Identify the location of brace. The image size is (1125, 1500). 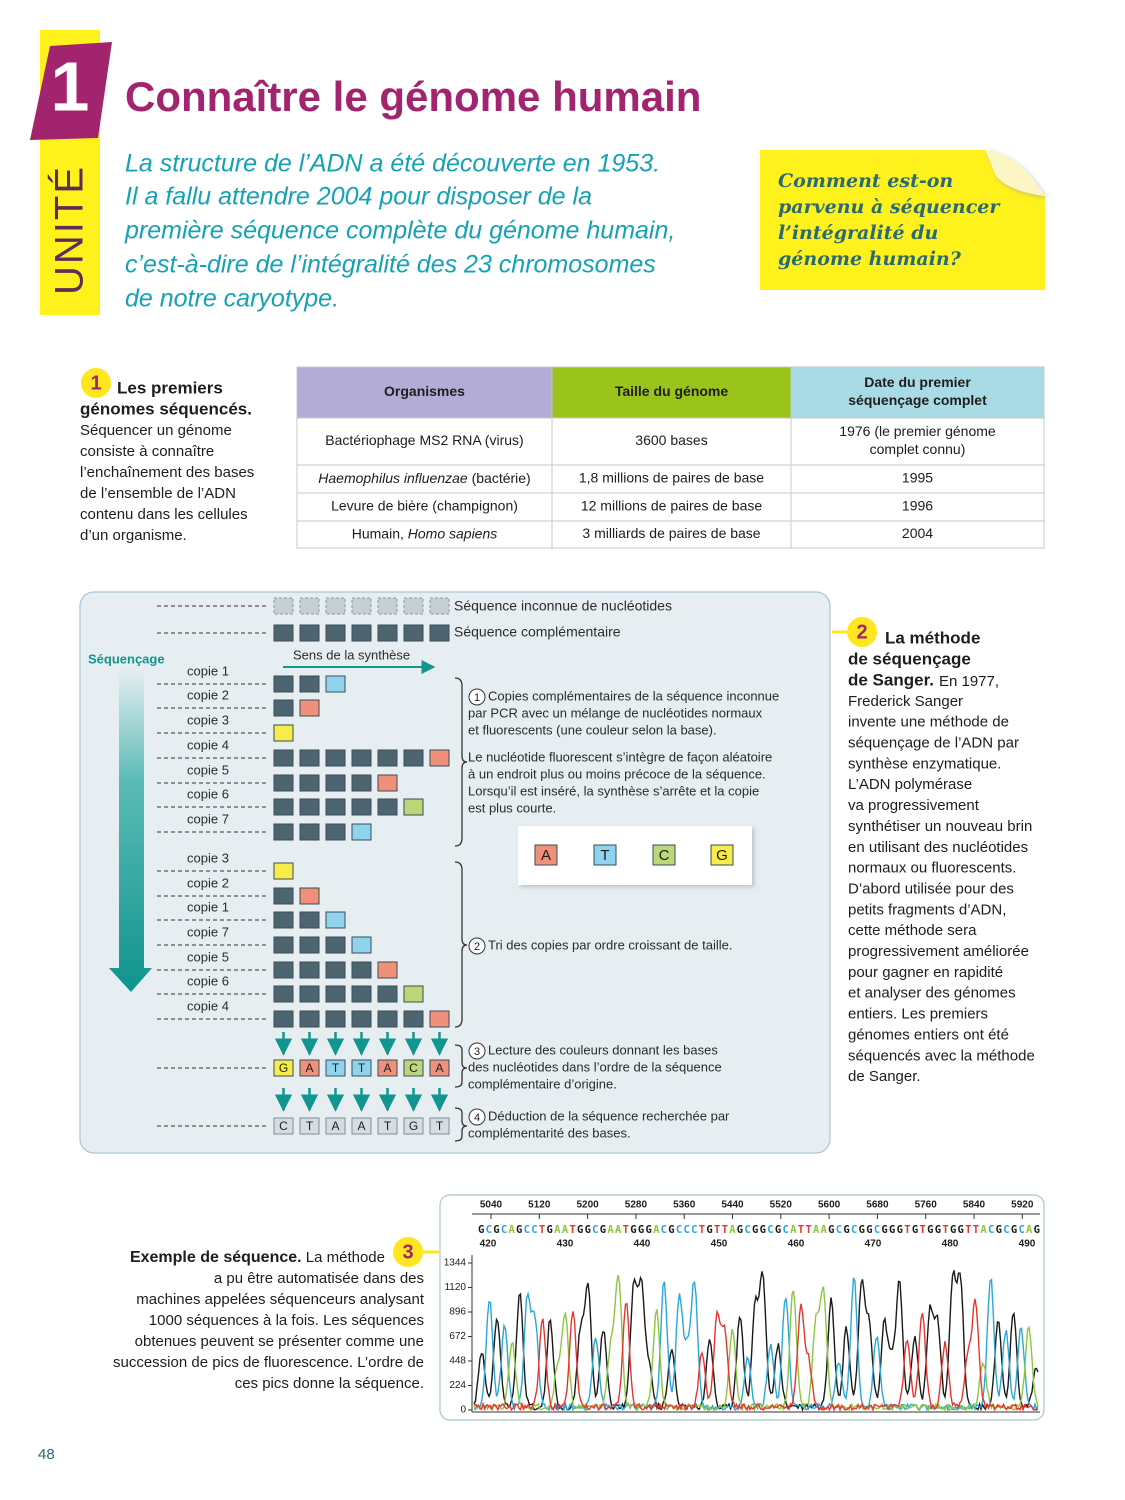
(461, 944).